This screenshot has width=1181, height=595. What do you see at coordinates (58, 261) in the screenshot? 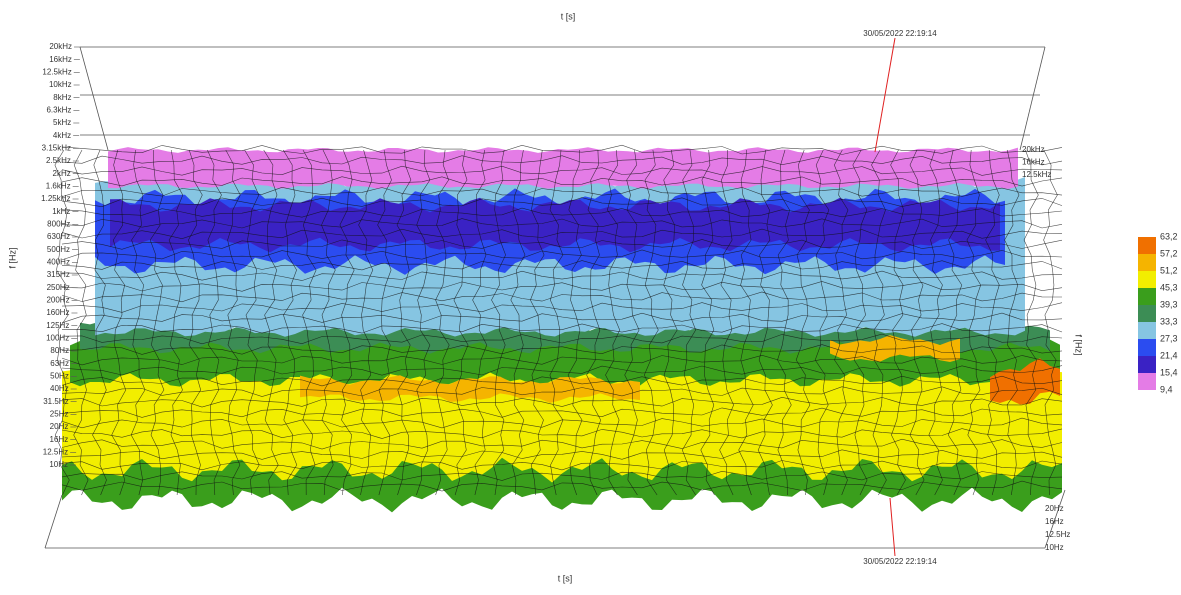
I see `y-tick-label: 400Hz` at bounding box center [58, 261].